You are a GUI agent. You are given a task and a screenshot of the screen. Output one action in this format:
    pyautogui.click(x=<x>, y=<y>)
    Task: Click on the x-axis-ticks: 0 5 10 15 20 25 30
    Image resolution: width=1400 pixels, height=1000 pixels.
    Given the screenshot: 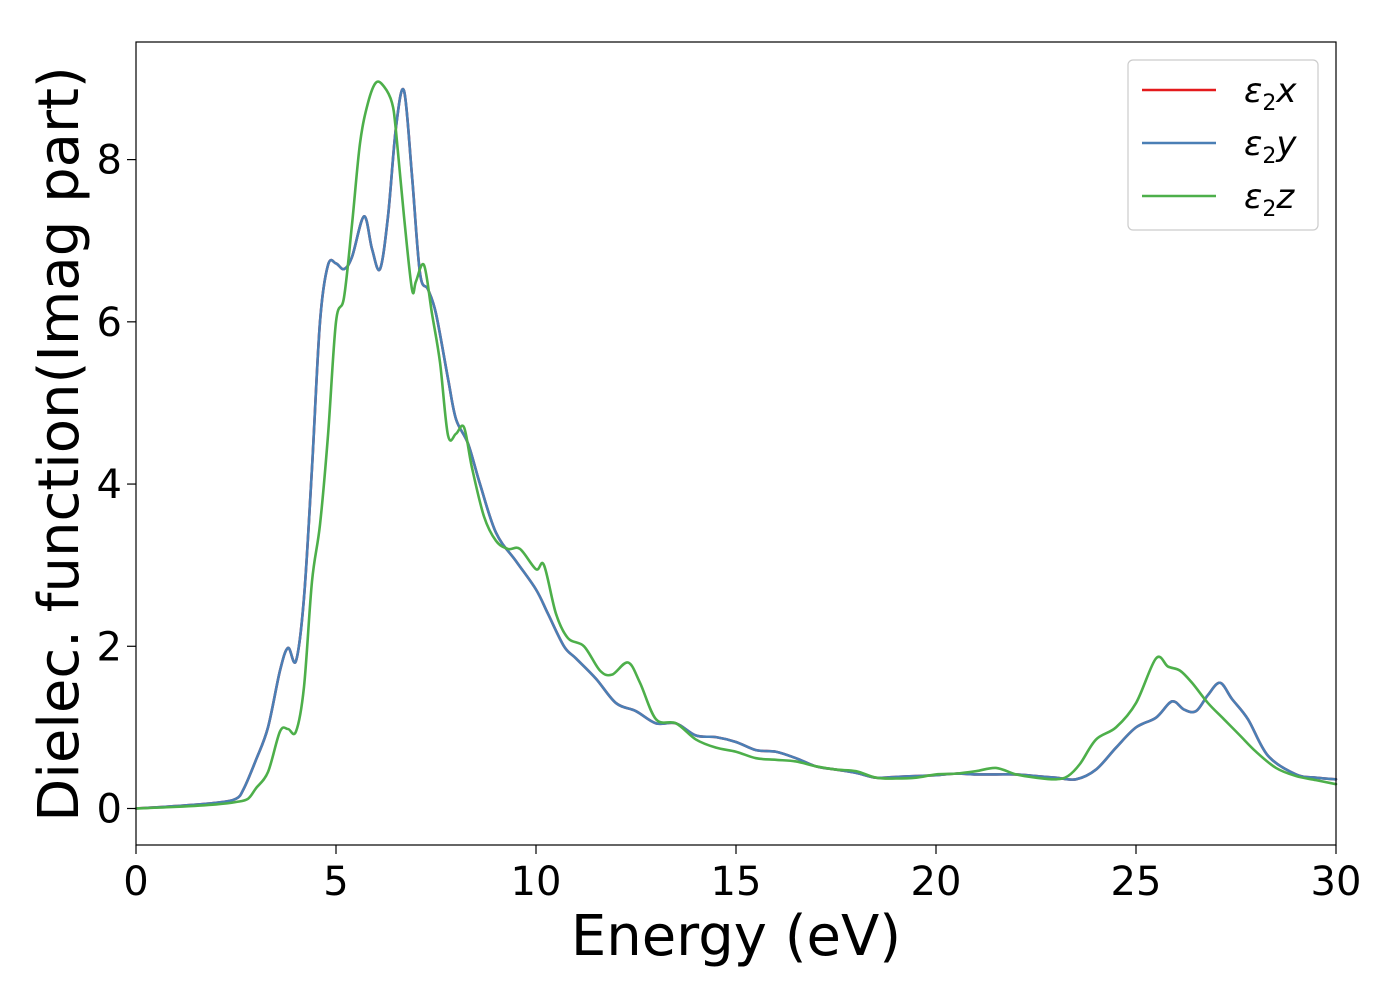 What is the action you would take?
    pyautogui.click(x=742, y=875)
    